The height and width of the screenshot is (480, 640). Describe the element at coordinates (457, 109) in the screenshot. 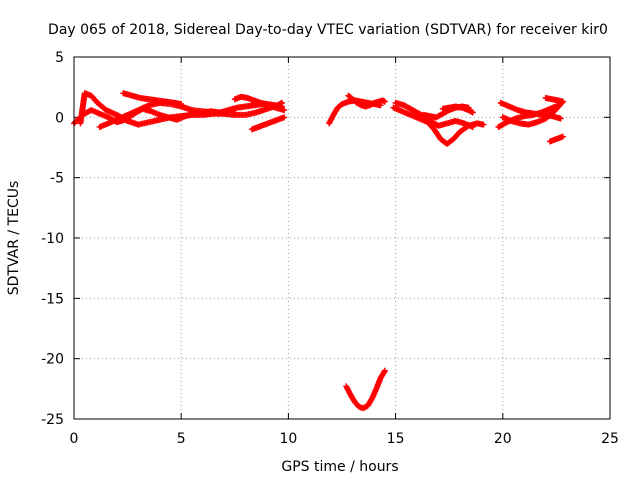

I see `series-arc14` at that location.